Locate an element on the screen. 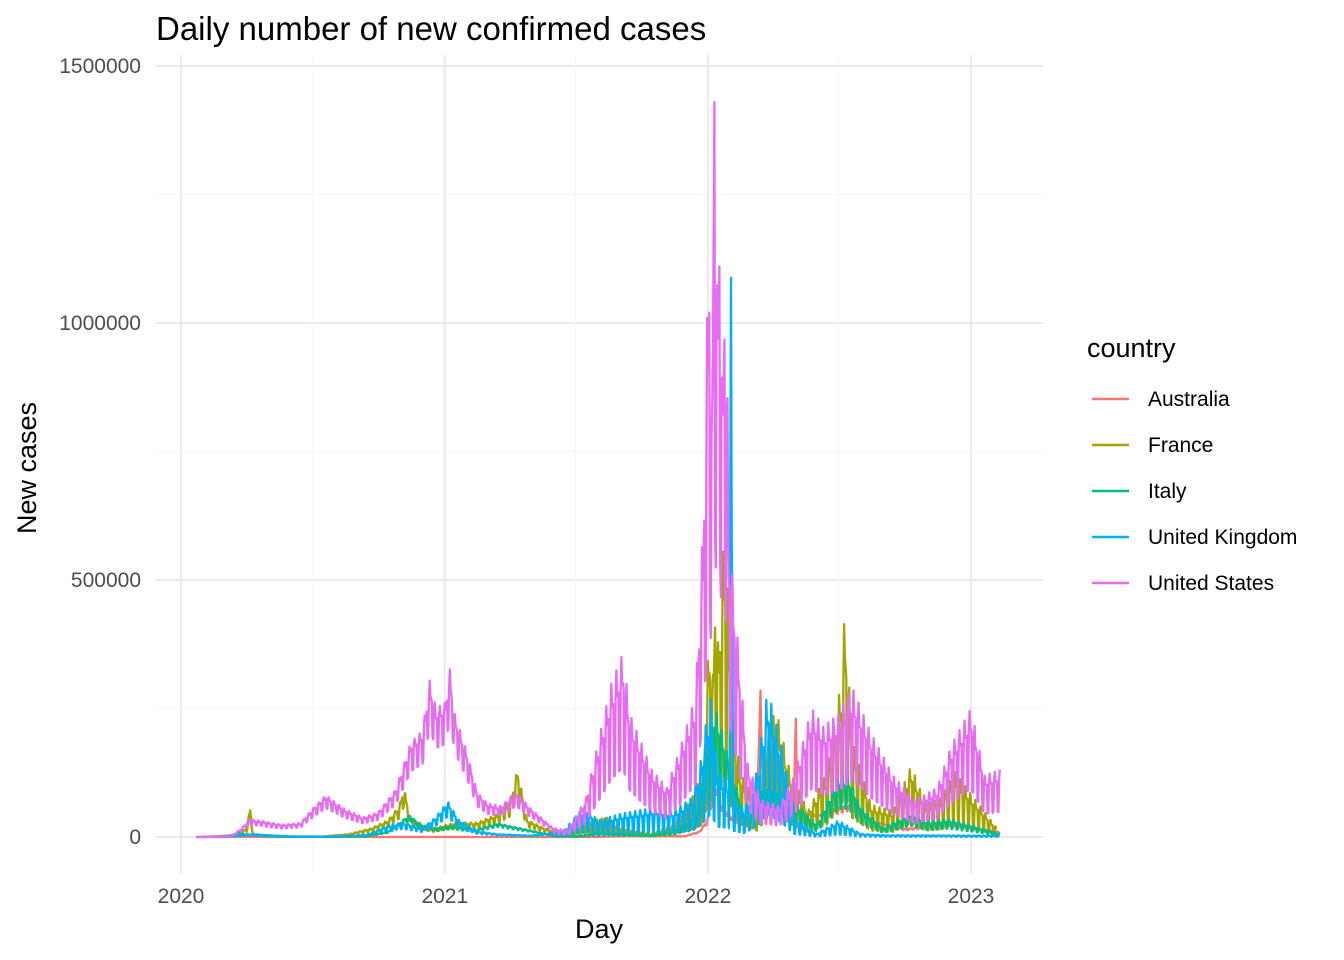 The height and width of the screenshot is (960, 1344). legend-label: France is located at coordinates (1180, 445).